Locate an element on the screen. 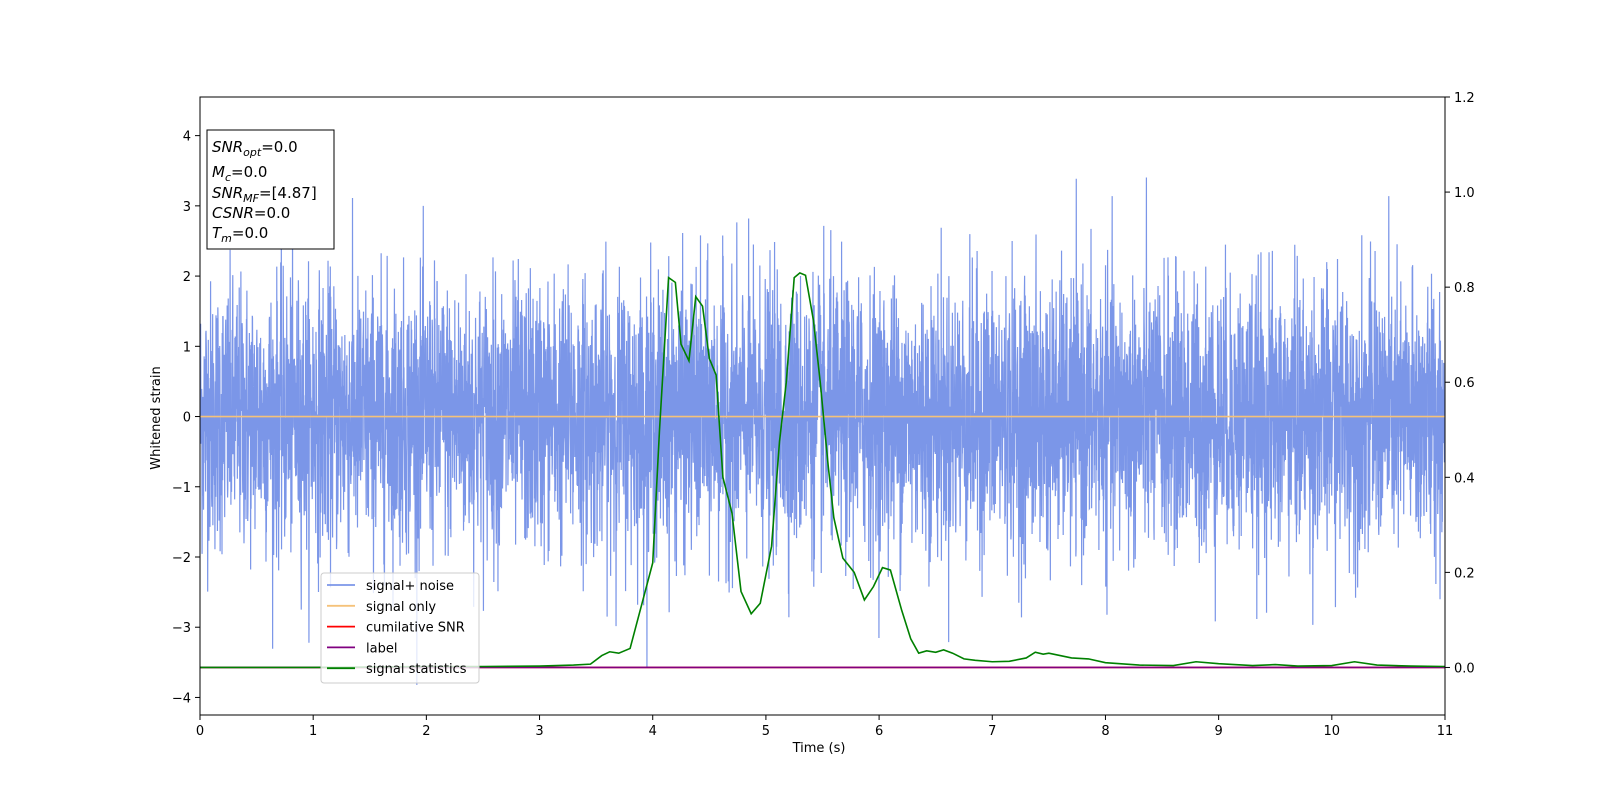 The width and height of the screenshot is (1600, 804). y2-tick-label: 1.2 is located at coordinates (1464, 98).